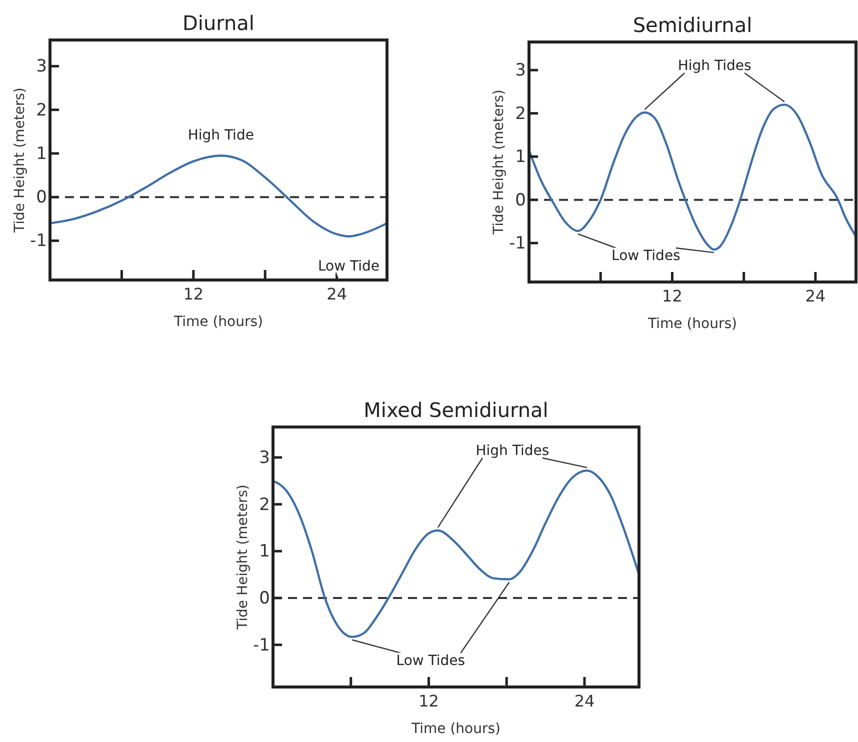 Image resolution: width=858 pixels, height=742 pixels. Describe the element at coordinates (349, 266) in the screenshot. I see `annotation: Low Tide` at that location.